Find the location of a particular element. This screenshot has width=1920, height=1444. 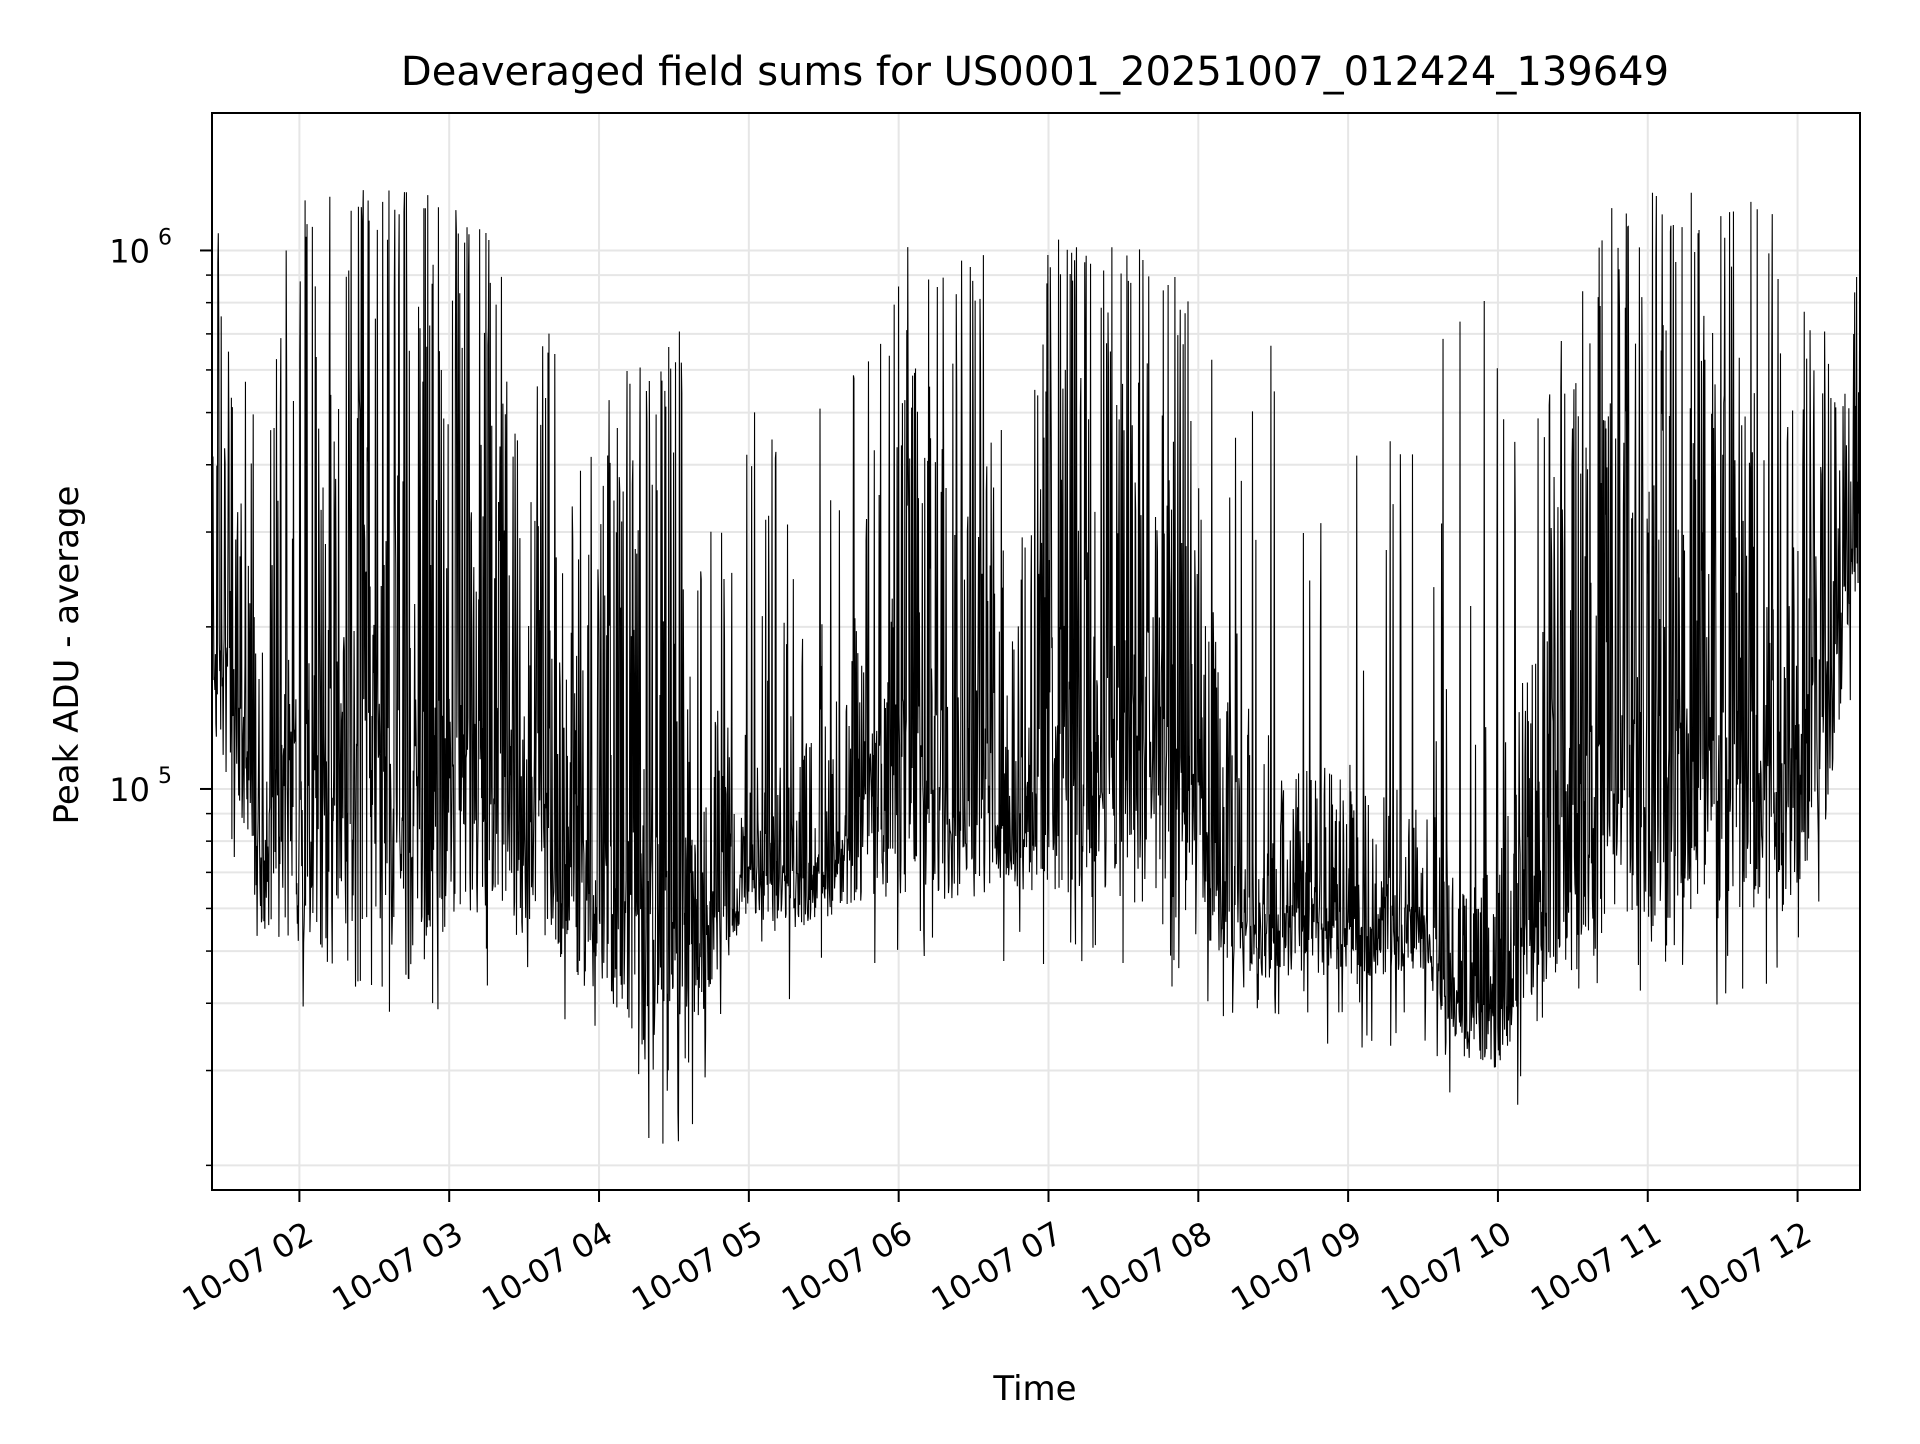

y-axis: 10 5 10 6 is located at coordinates (160, 696).